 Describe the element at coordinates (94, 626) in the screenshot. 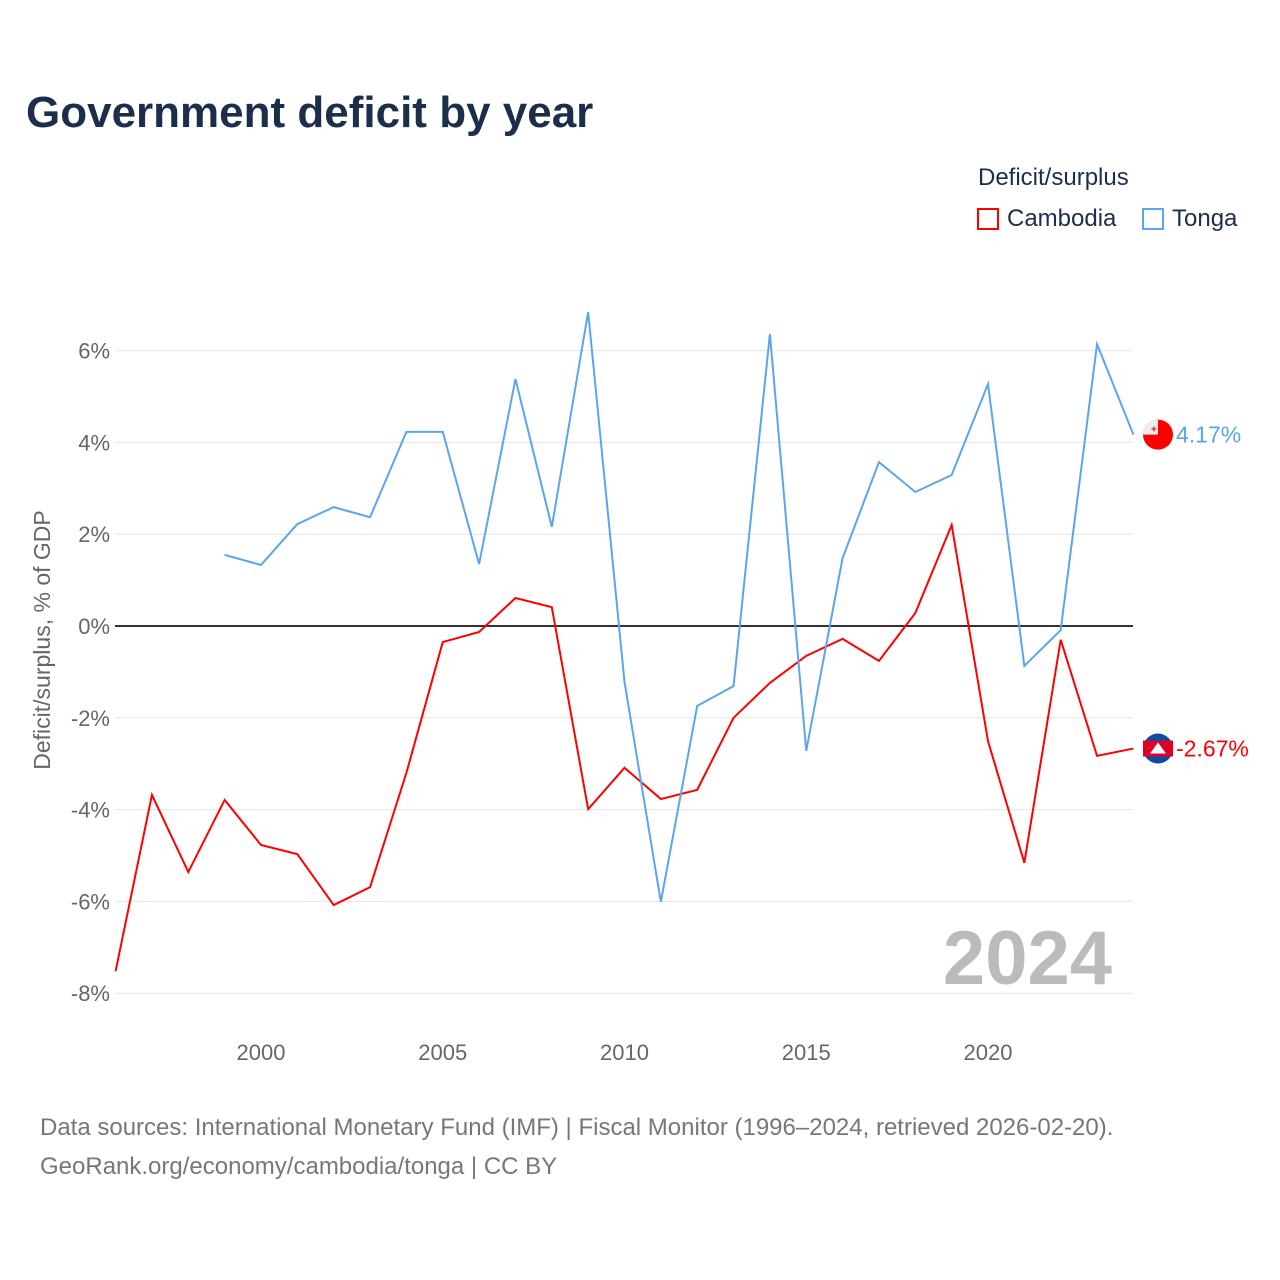

I see `y-tick-label: 0%` at that location.